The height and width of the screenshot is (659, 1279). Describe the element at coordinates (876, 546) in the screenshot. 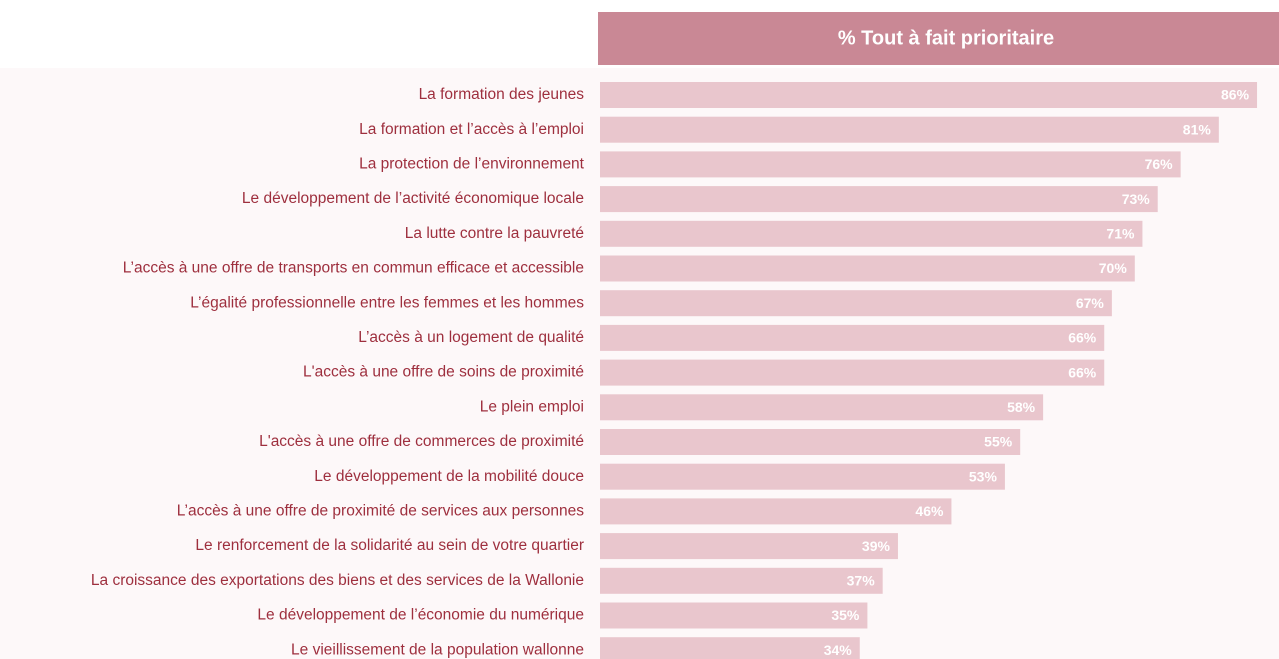

I see `value-label: 39%` at that location.